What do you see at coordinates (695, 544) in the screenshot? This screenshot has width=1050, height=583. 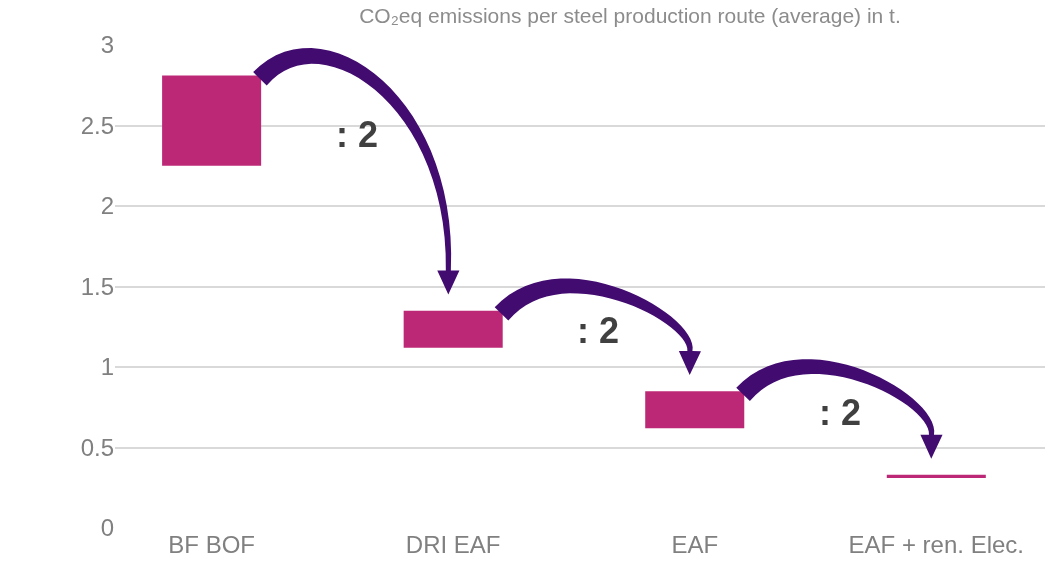 I see `x-tick-label: EAF` at bounding box center [695, 544].